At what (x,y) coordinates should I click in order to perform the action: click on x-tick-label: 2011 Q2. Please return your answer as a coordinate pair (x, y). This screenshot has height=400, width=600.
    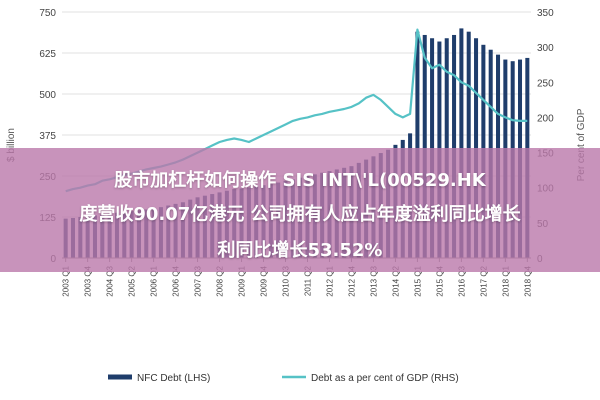
    Looking at the image, I should click on (308, 280).